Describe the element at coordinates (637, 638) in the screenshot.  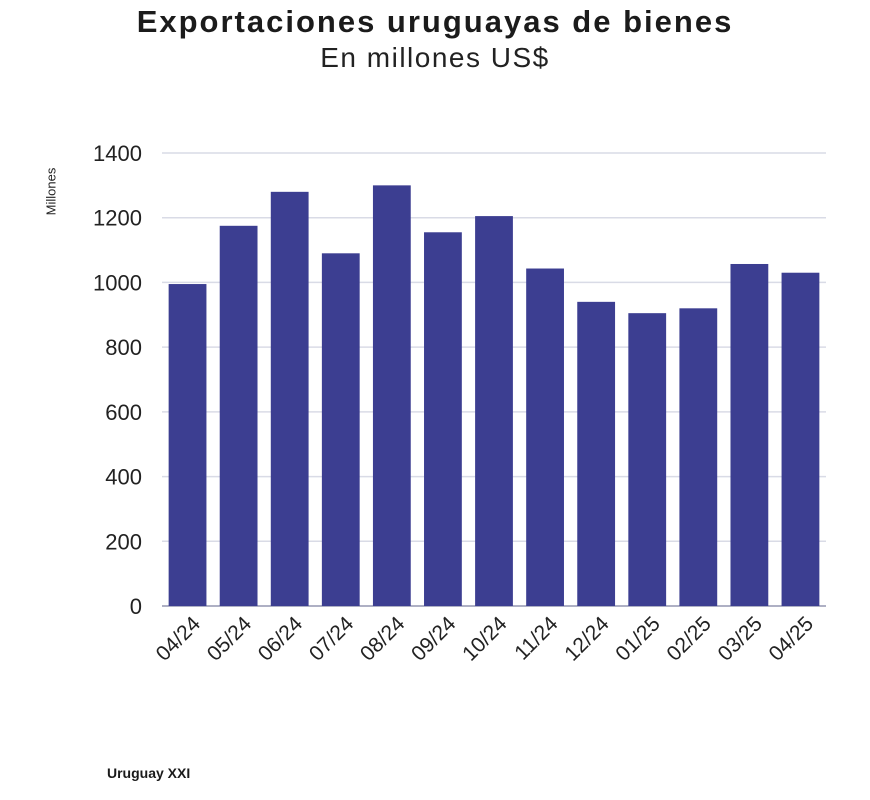
I see `x-tick-label: 01/25` at that location.